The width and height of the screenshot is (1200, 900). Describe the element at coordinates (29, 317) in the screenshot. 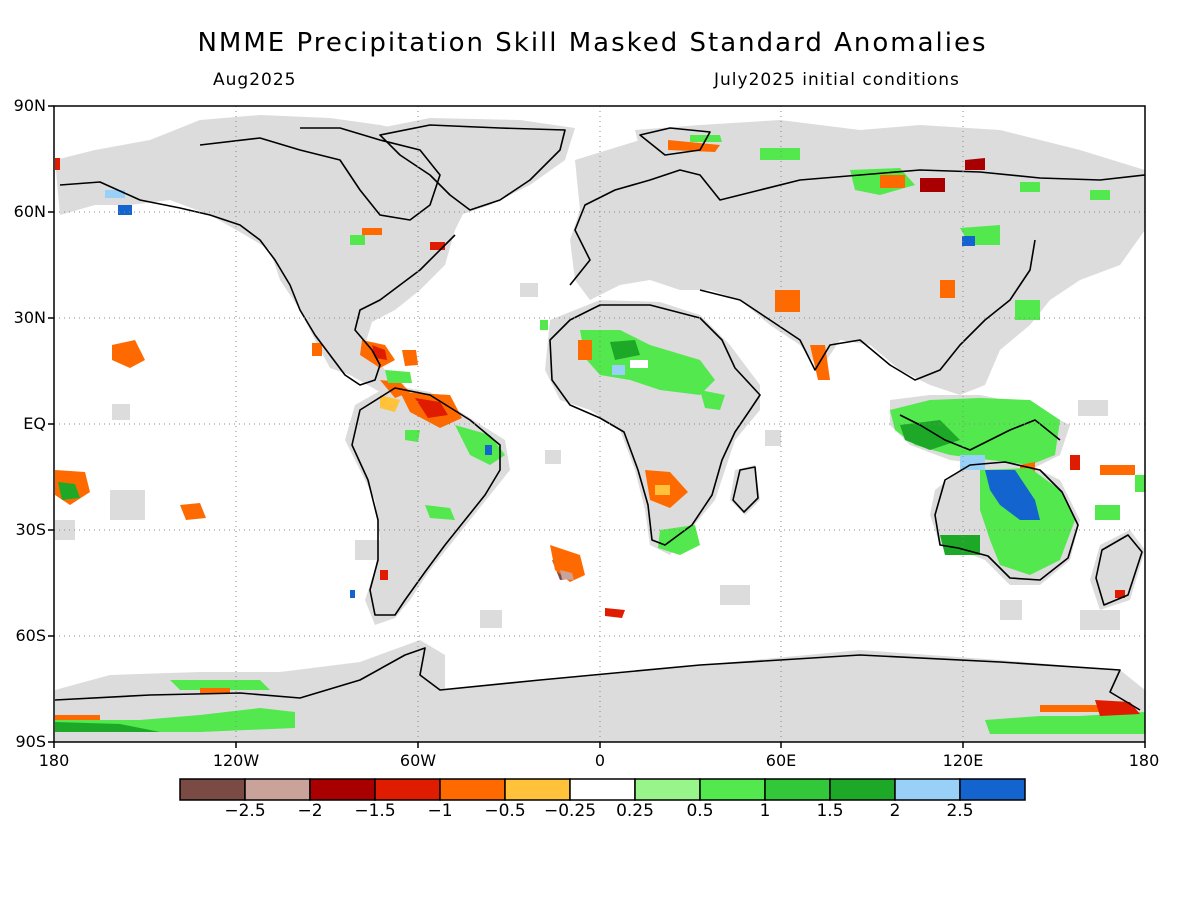

I see `lat-label-30n: 30N` at that location.